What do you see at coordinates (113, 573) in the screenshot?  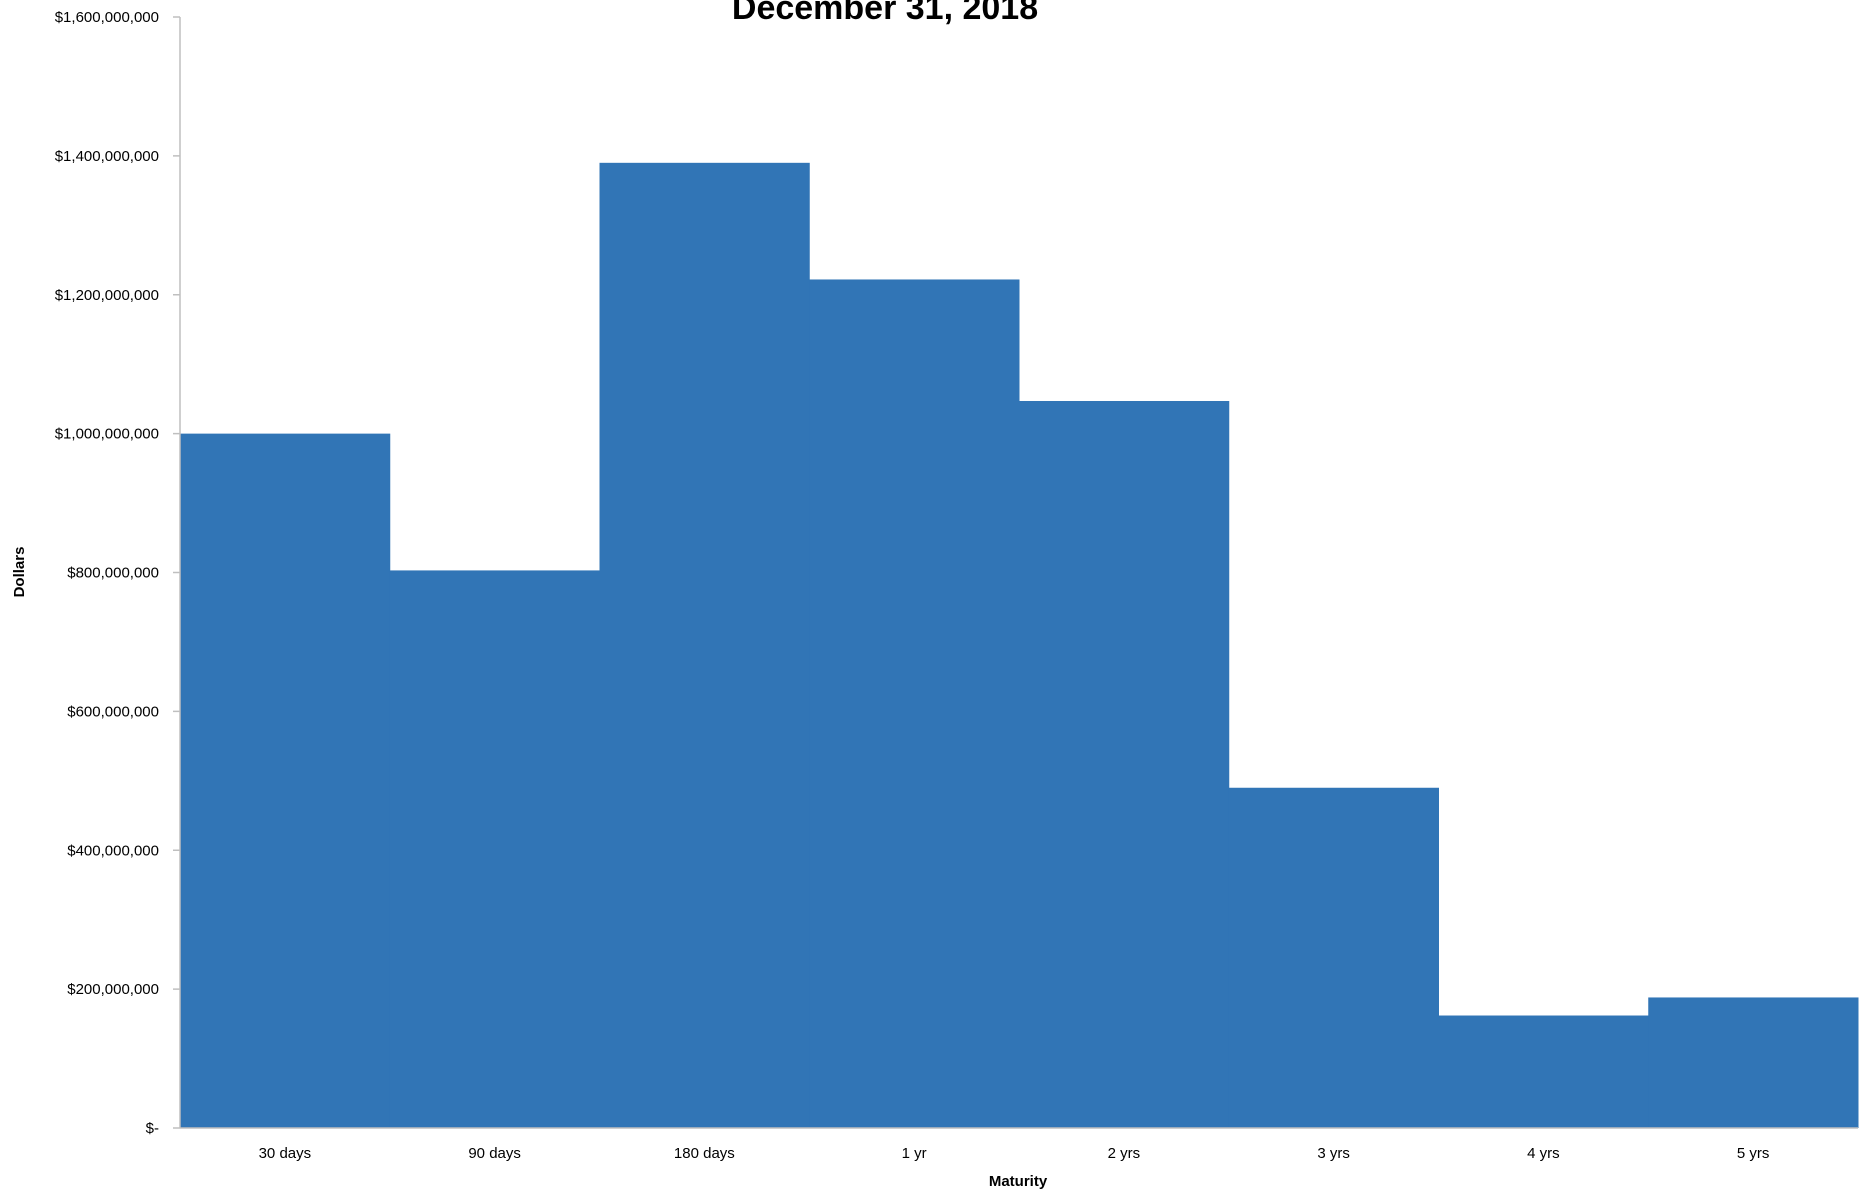 I see `y-tick-label: $800,000,000` at bounding box center [113, 573].